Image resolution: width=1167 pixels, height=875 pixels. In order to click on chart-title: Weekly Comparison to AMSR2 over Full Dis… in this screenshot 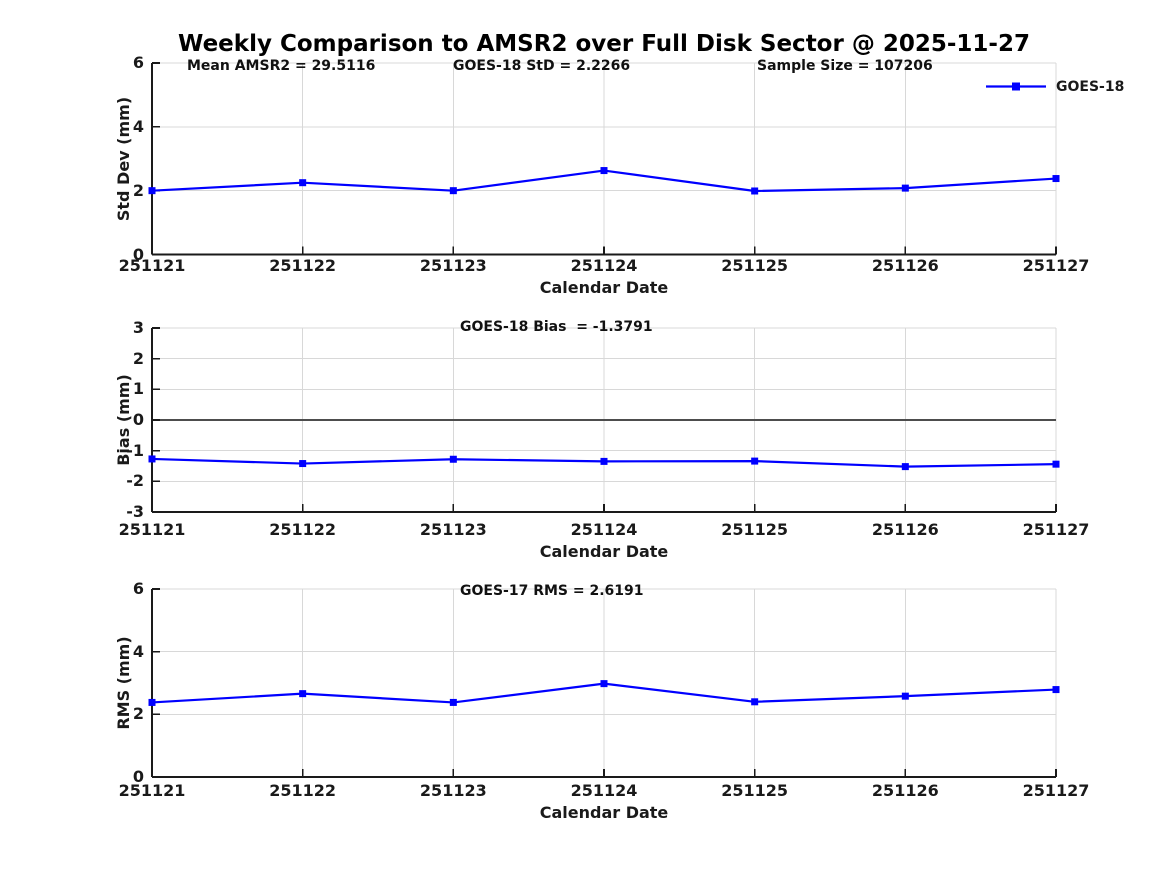, I will do `click(604, 44)`.